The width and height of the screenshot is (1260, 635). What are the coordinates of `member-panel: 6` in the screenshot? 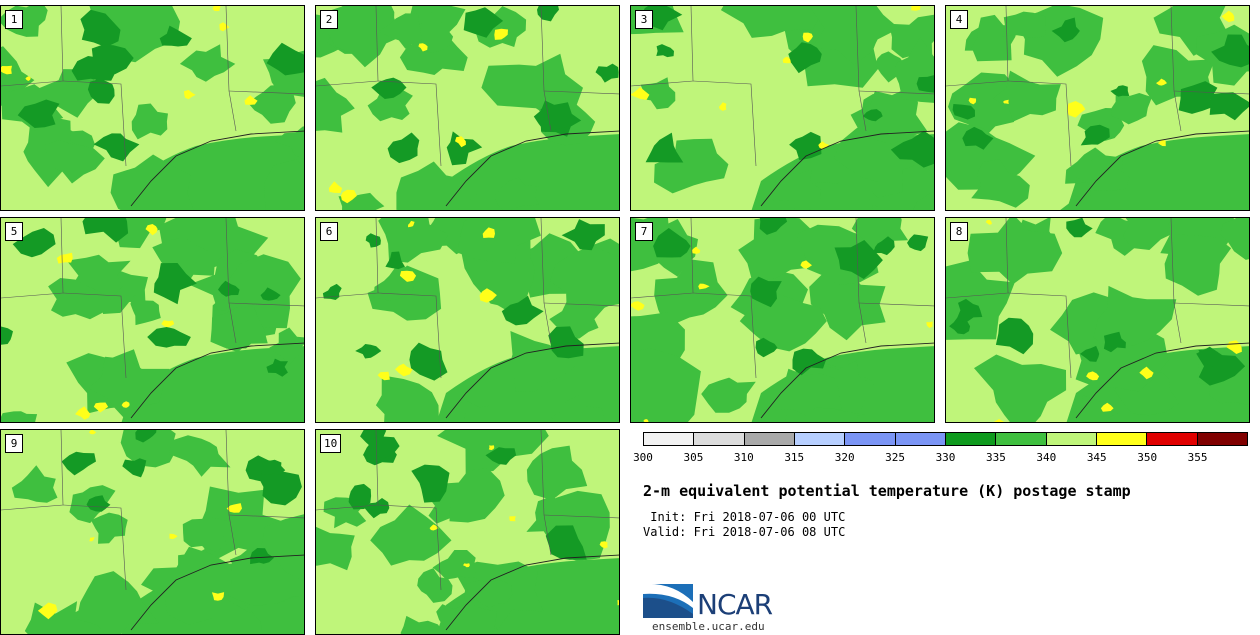 It's located at (467, 320).